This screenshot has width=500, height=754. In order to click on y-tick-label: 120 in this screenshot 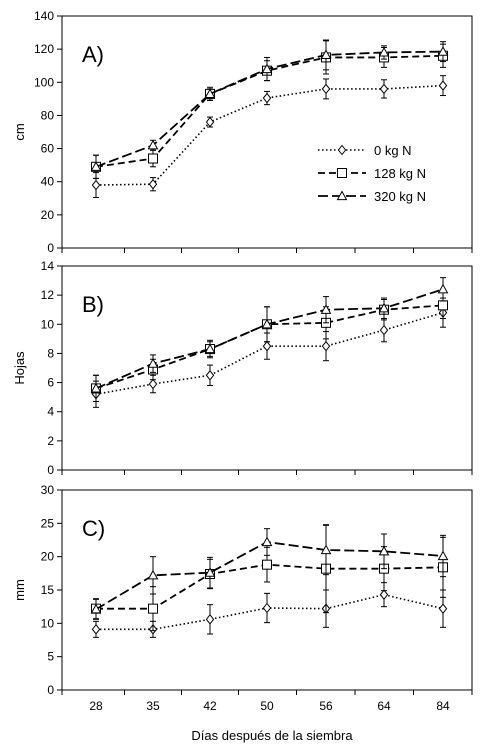, I will do `click(44, 49)`.